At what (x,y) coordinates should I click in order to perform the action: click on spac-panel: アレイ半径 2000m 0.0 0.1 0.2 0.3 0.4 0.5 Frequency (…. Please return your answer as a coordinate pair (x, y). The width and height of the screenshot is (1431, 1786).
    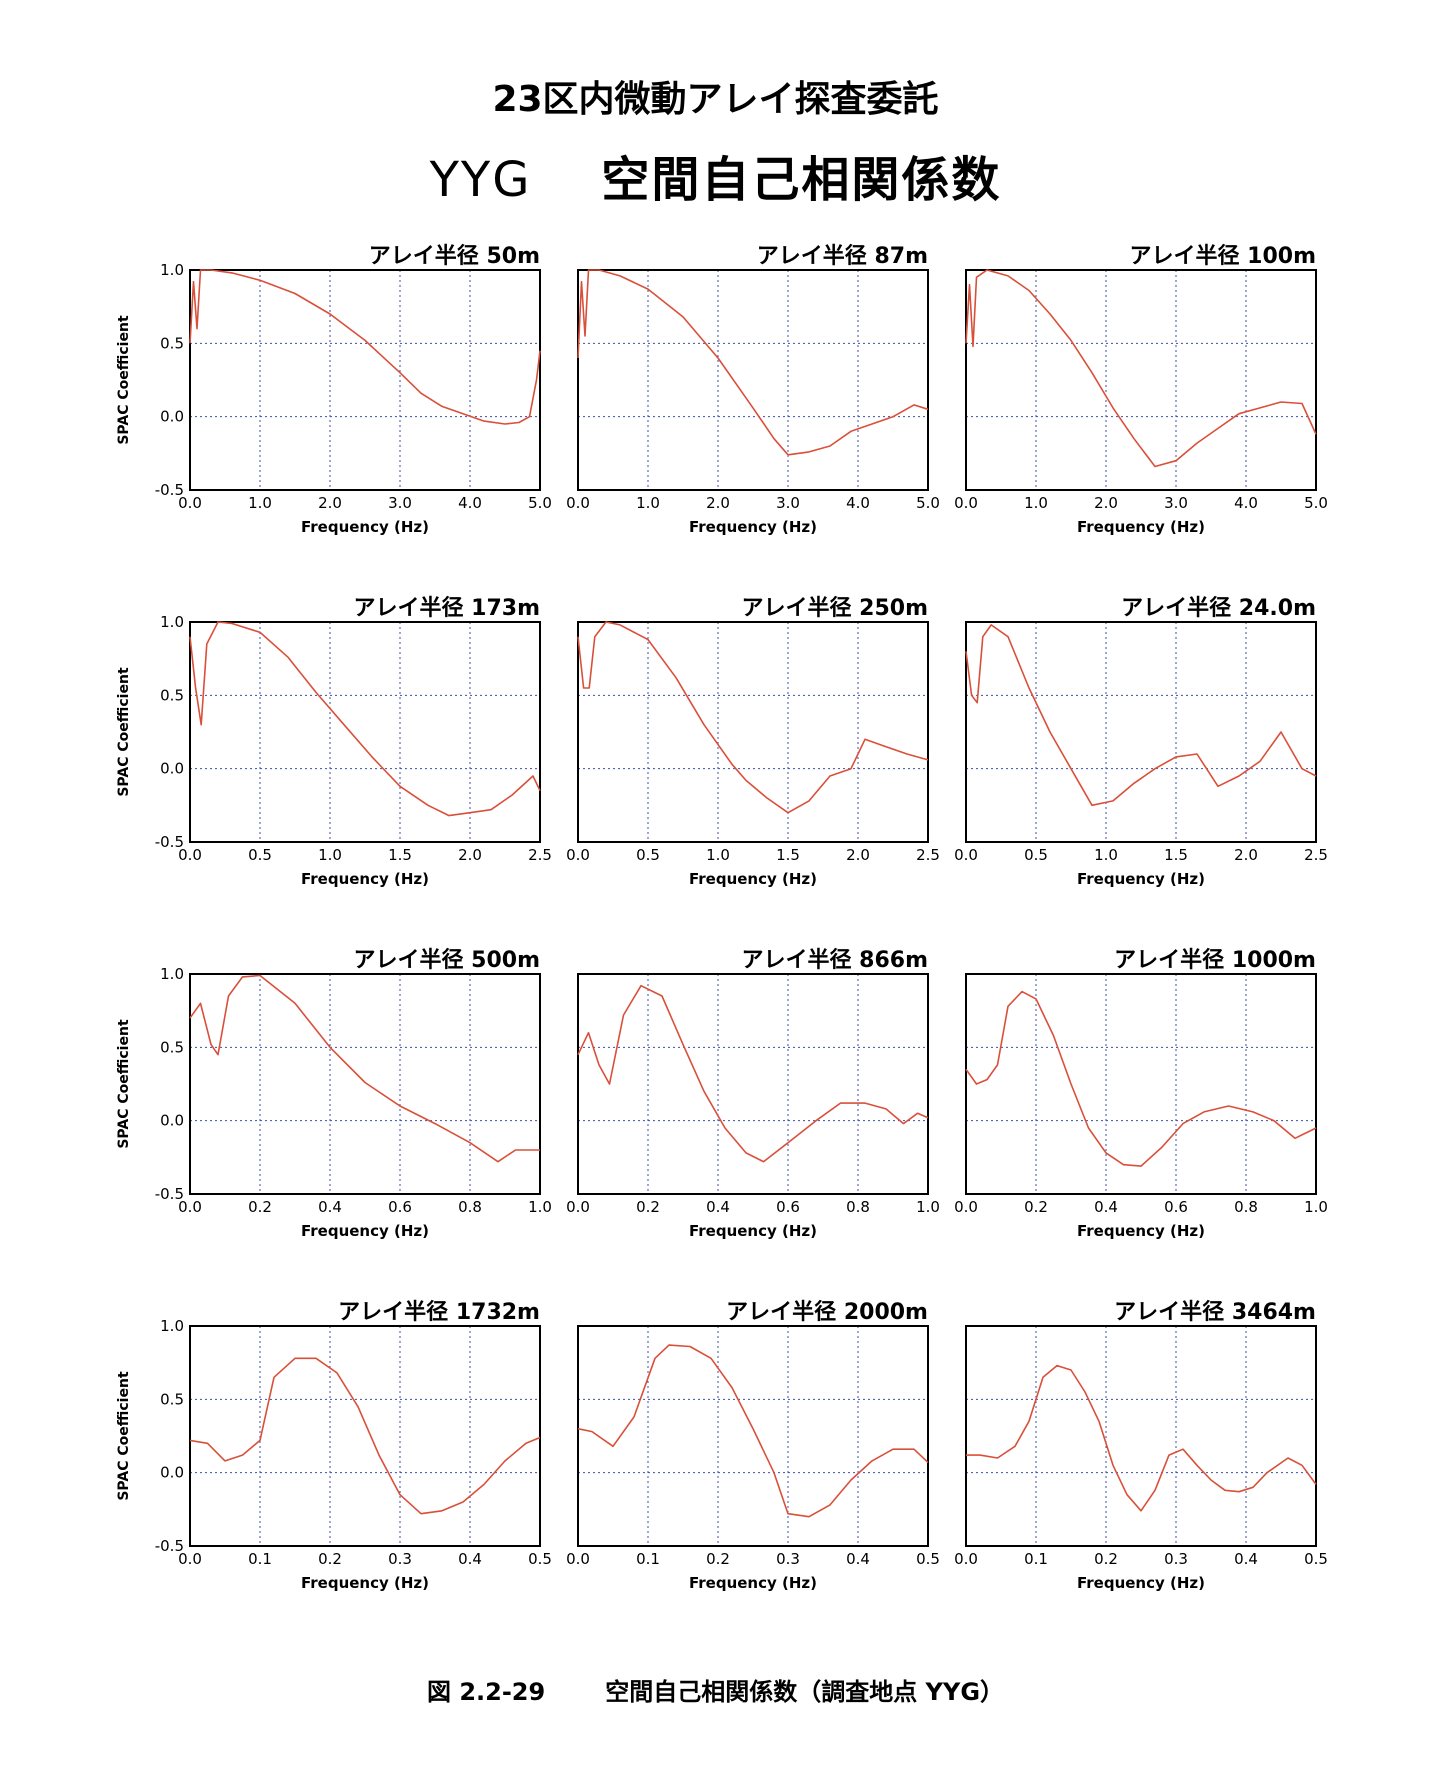
    Looking at the image, I should click on (753, 1445).